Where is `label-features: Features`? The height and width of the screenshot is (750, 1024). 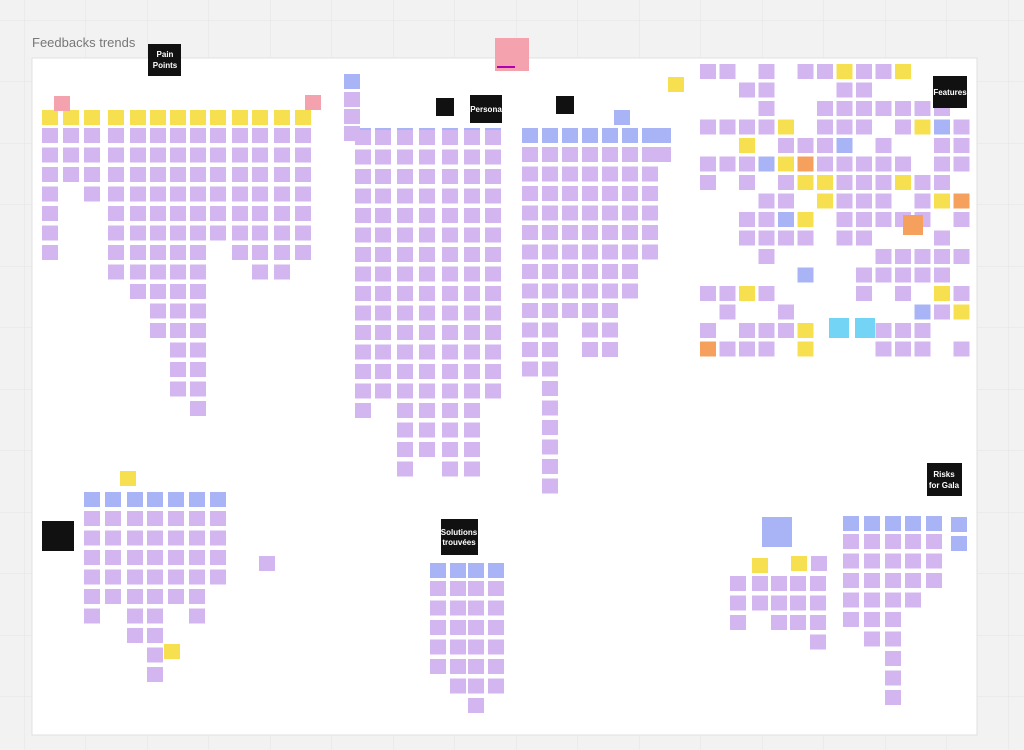
label-features: Features is located at coordinates (950, 92).